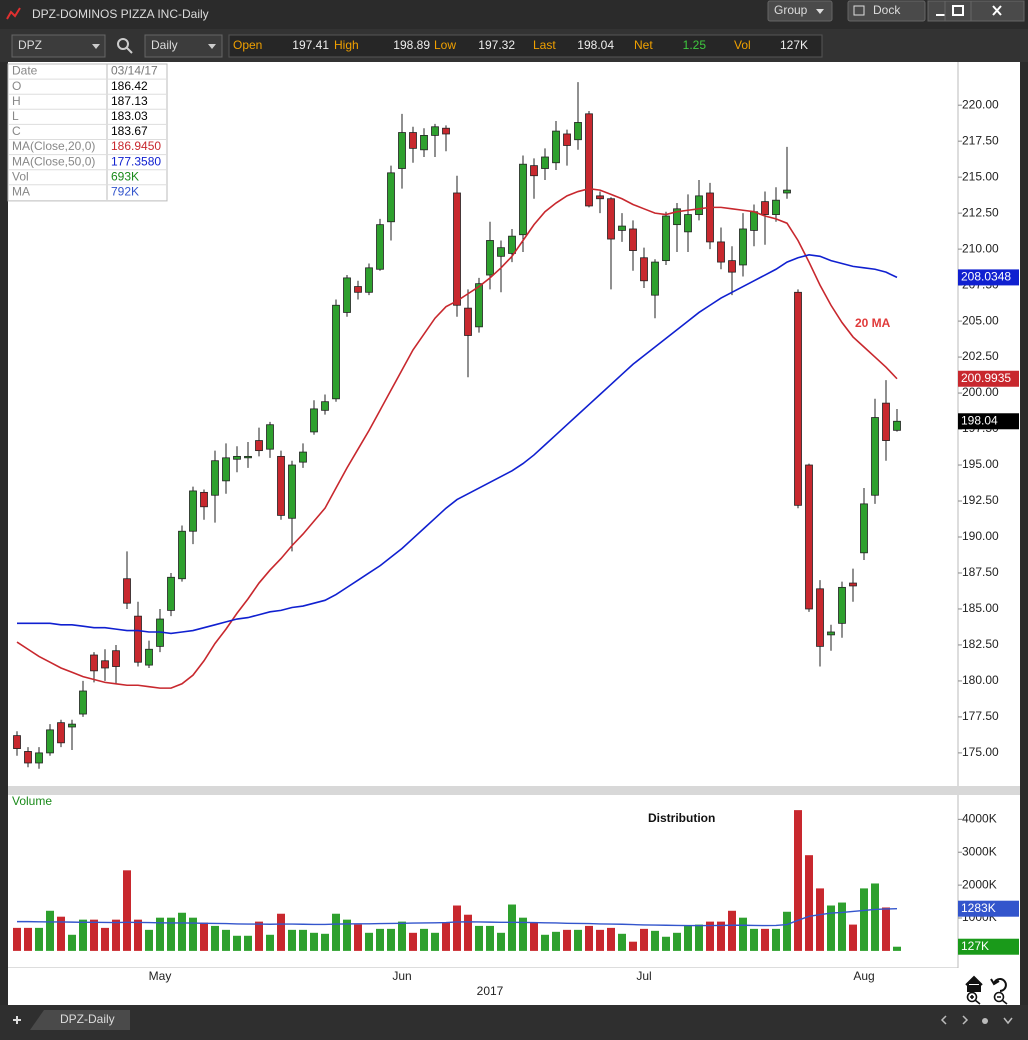  Describe the element at coordinates (974, 983) in the screenshot. I see `home-icon` at that location.